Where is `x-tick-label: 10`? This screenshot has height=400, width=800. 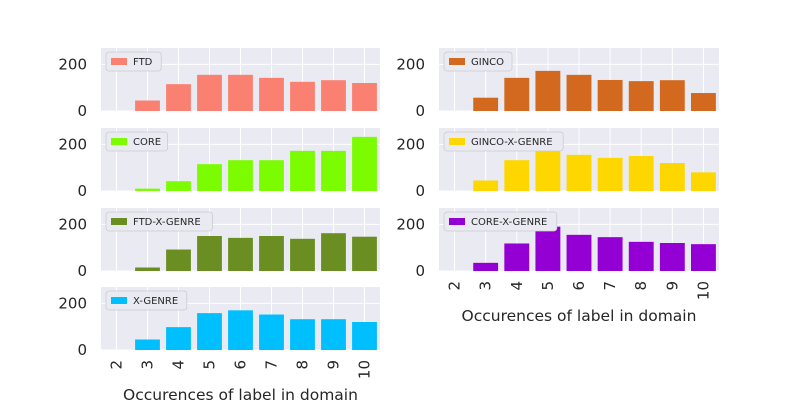 x-tick-label: 10 is located at coordinates (365, 369).